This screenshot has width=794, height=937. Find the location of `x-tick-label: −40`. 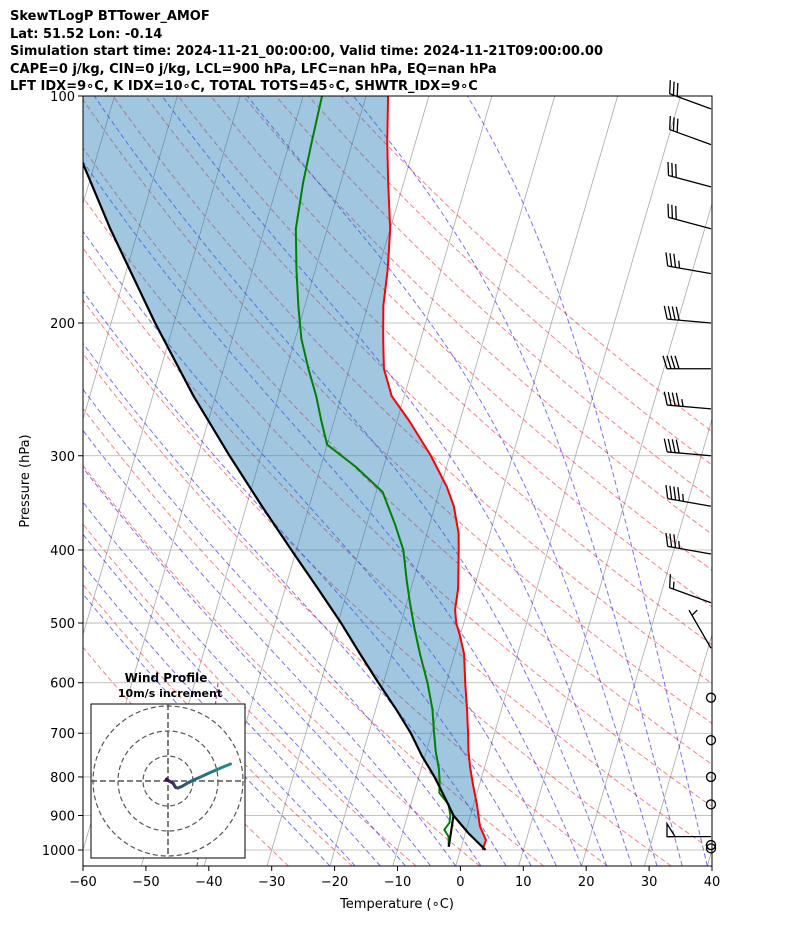

x-tick-label: −40 is located at coordinates (208, 882).